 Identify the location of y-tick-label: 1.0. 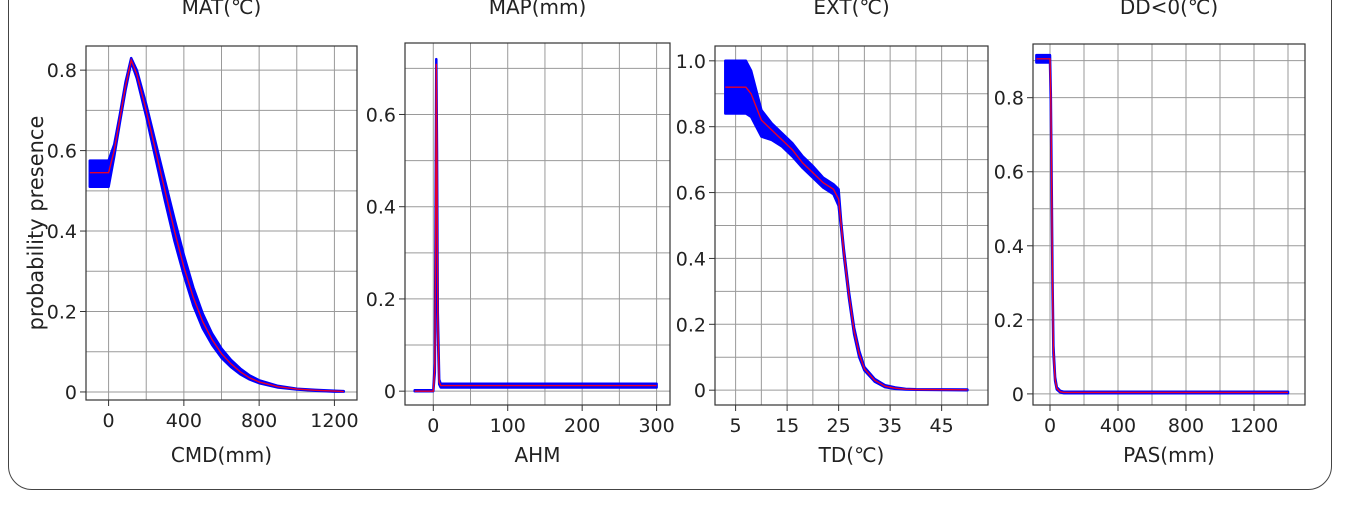
(691, 62).